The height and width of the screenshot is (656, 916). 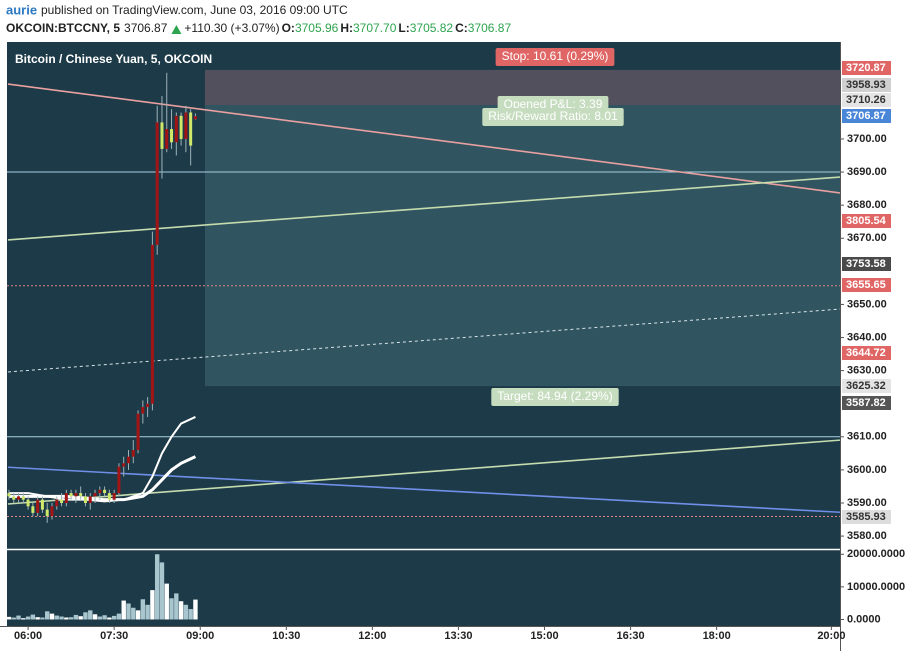 I want to click on position-label: Stop: 10.61 (0.29%), so click(x=555, y=56).